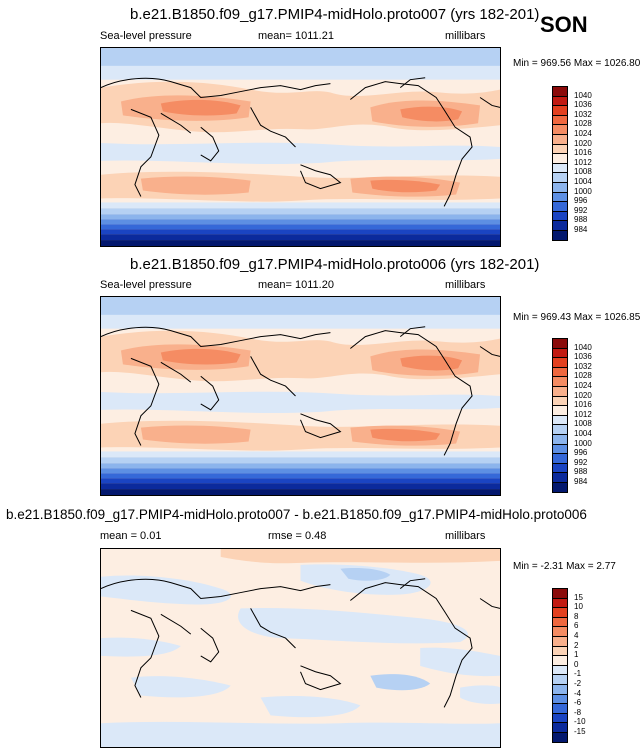 The height and width of the screenshot is (754, 644). Describe the element at coordinates (583, 191) in the screenshot. I see `panel-1-colorbar-tick-label: 1000` at that location.